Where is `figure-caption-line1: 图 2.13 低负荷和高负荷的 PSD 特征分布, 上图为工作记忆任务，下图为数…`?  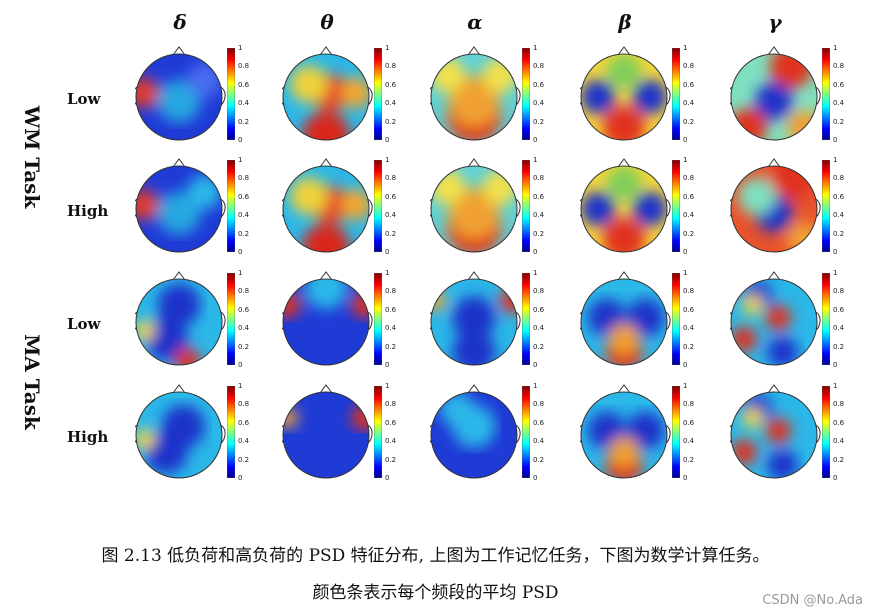
figure-caption-line1: 图 2.13 低负荷和高负荷的 PSD 特征分布, 上图为工作记忆任务，下图为数… is located at coordinates (435, 556).